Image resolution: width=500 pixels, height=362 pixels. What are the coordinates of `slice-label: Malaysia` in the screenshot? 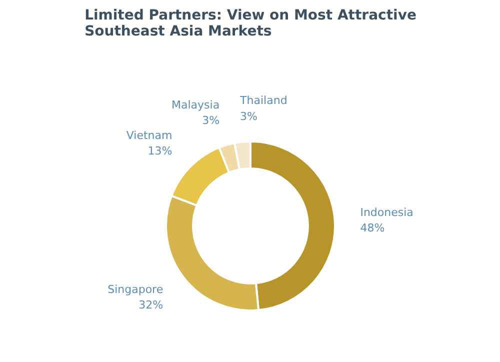 It's located at (195, 105).